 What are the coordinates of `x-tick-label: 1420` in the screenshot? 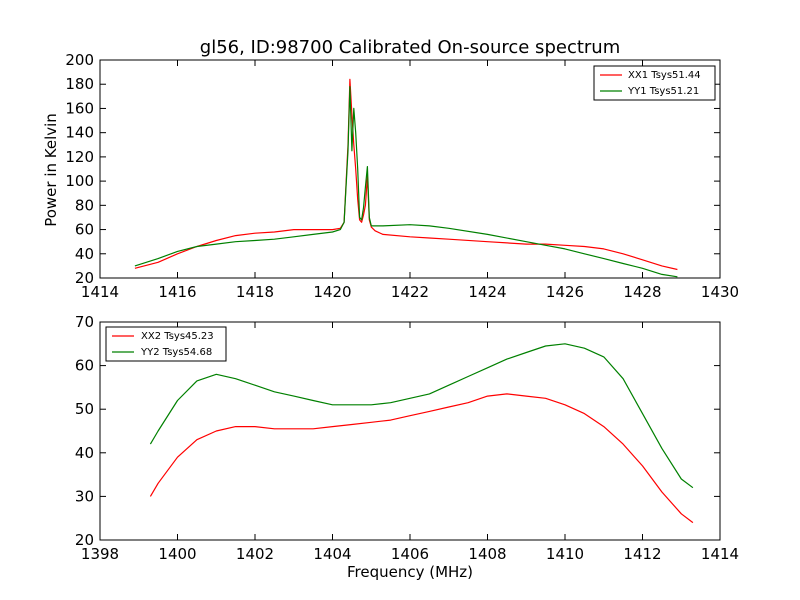 It's located at (332, 292).